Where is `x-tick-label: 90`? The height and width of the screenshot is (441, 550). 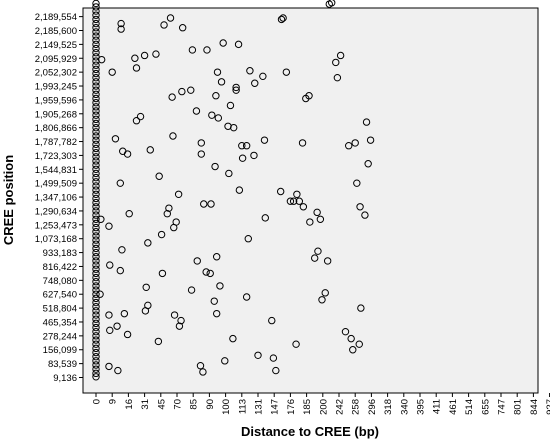 x-tick-label: 90 is located at coordinates (210, 404).